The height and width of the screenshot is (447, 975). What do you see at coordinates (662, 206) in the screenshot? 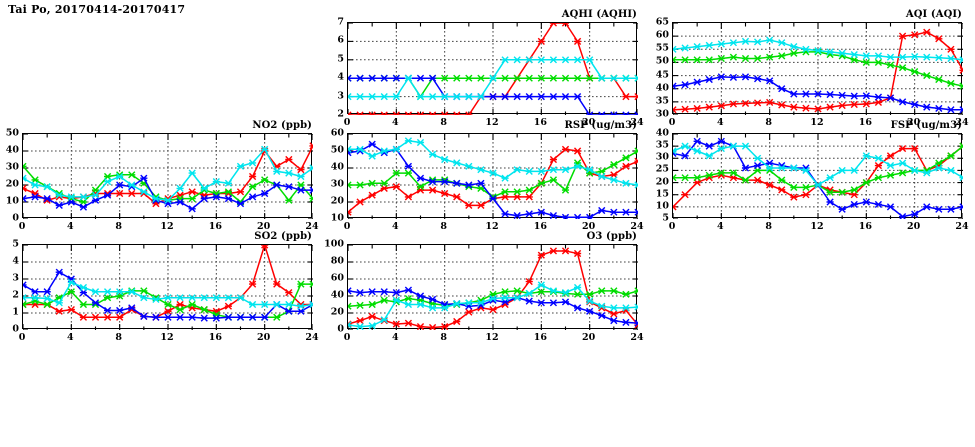
I see `y-tick-label: 10` at bounding box center [662, 206].